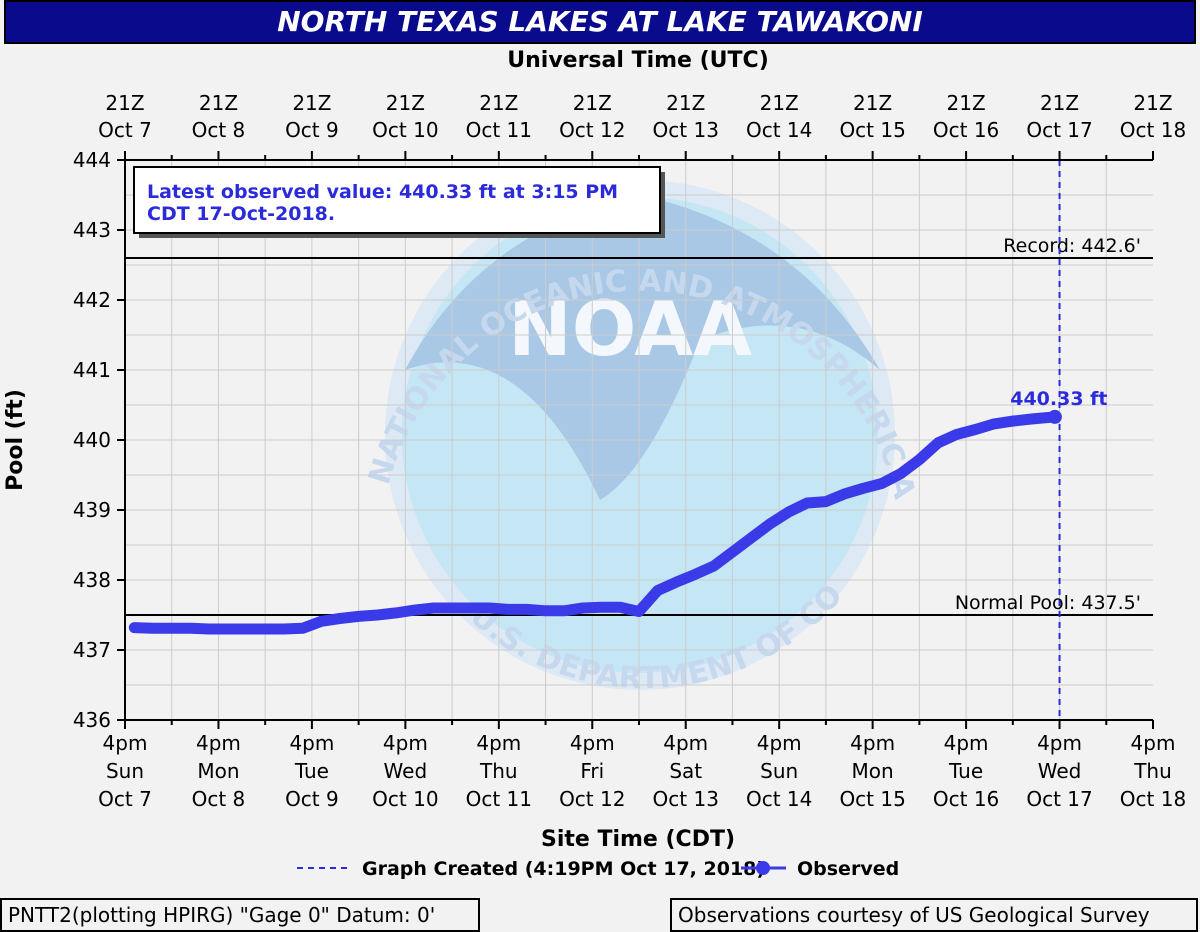  What do you see at coordinates (563, 869) in the screenshot?
I see `legend-graph-created-label: Graph Created (4:19PM Oct 17, 2018)` at bounding box center [563, 869].